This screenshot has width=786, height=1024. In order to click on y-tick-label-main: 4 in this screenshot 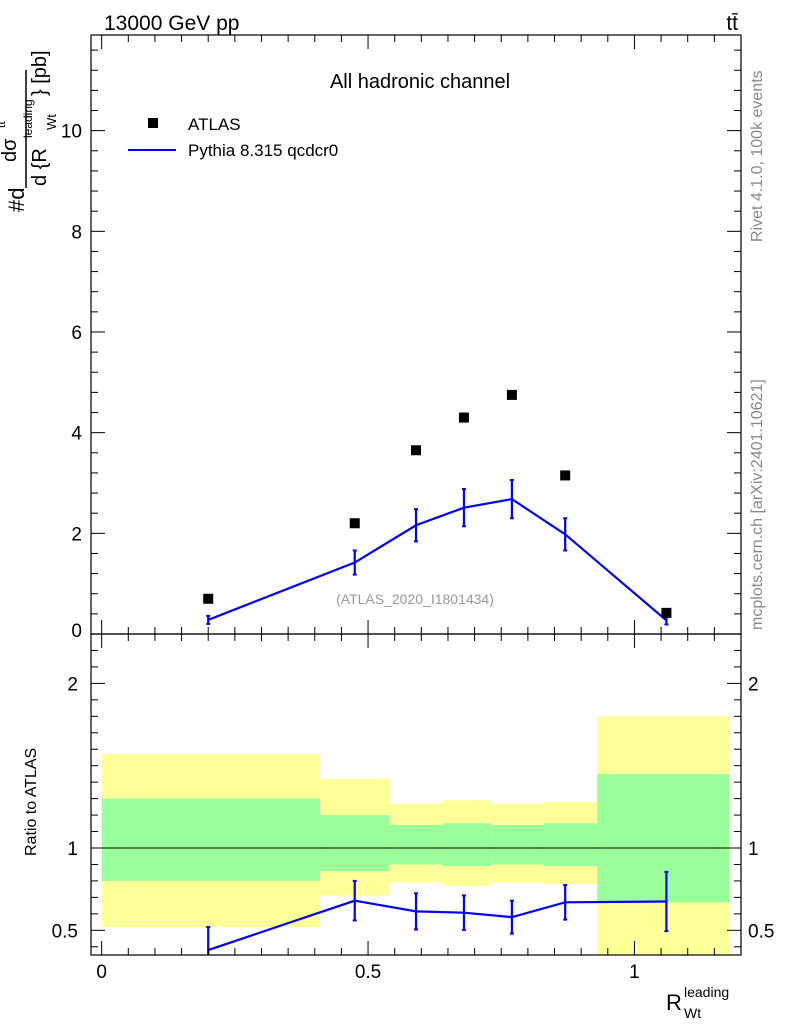, I will do `click(76, 434)`.